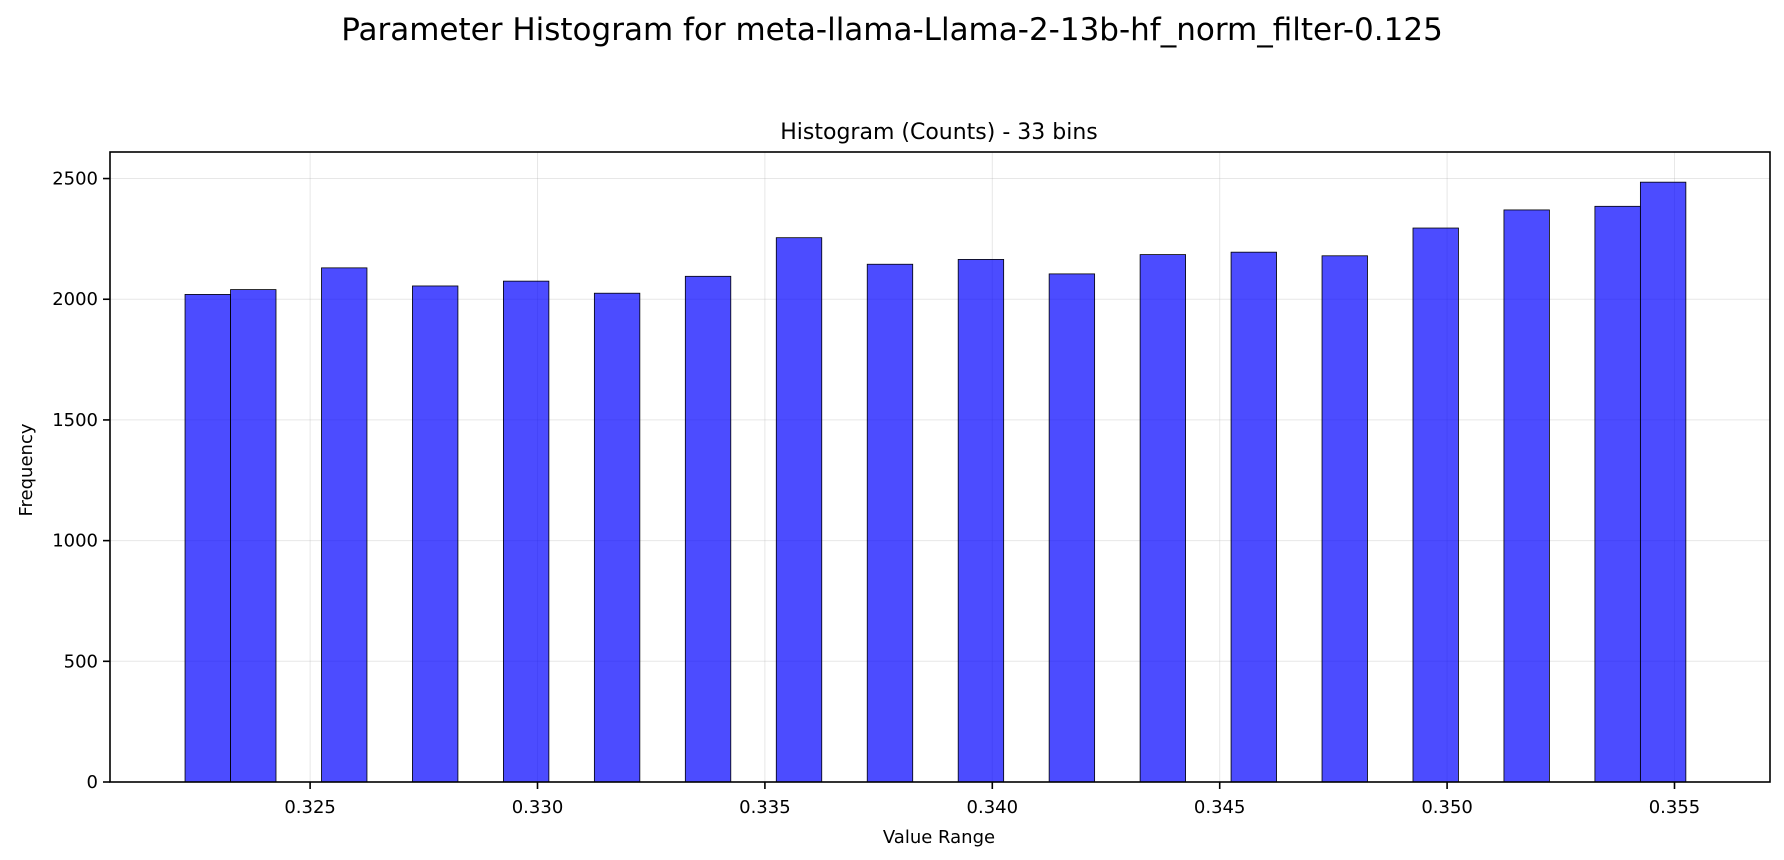 The height and width of the screenshot is (860, 1784). What do you see at coordinates (81, 481) in the screenshot?
I see `y-axis-ticks: 0 500 1000 1500 2000 2500` at bounding box center [81, 481].